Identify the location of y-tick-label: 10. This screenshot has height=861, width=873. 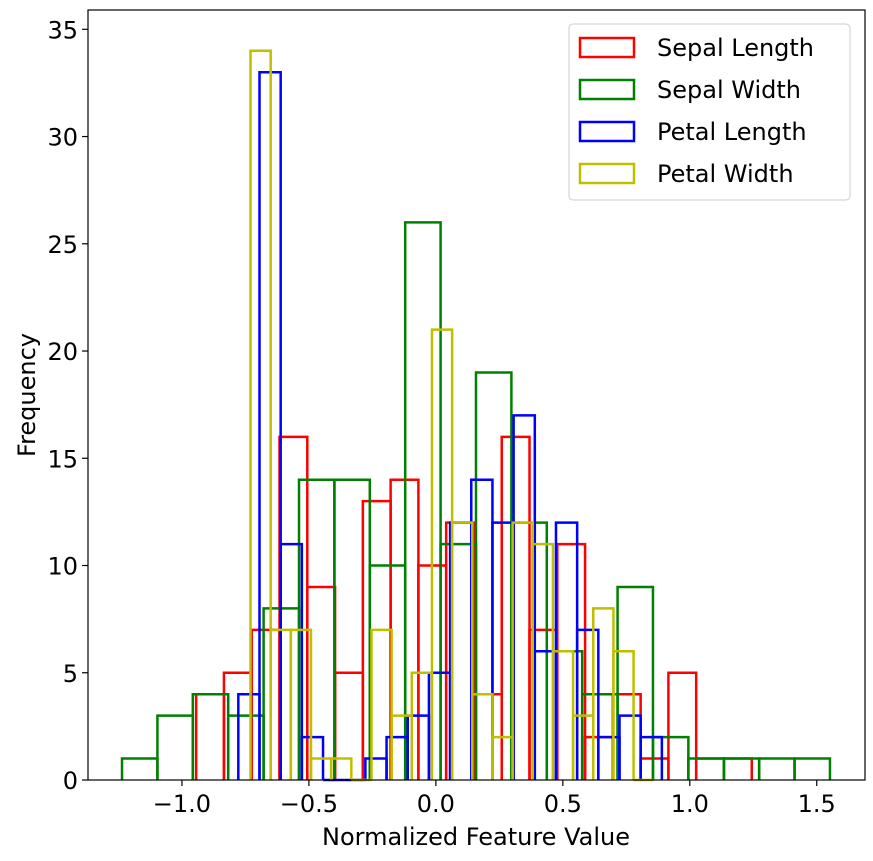
(62, 567).